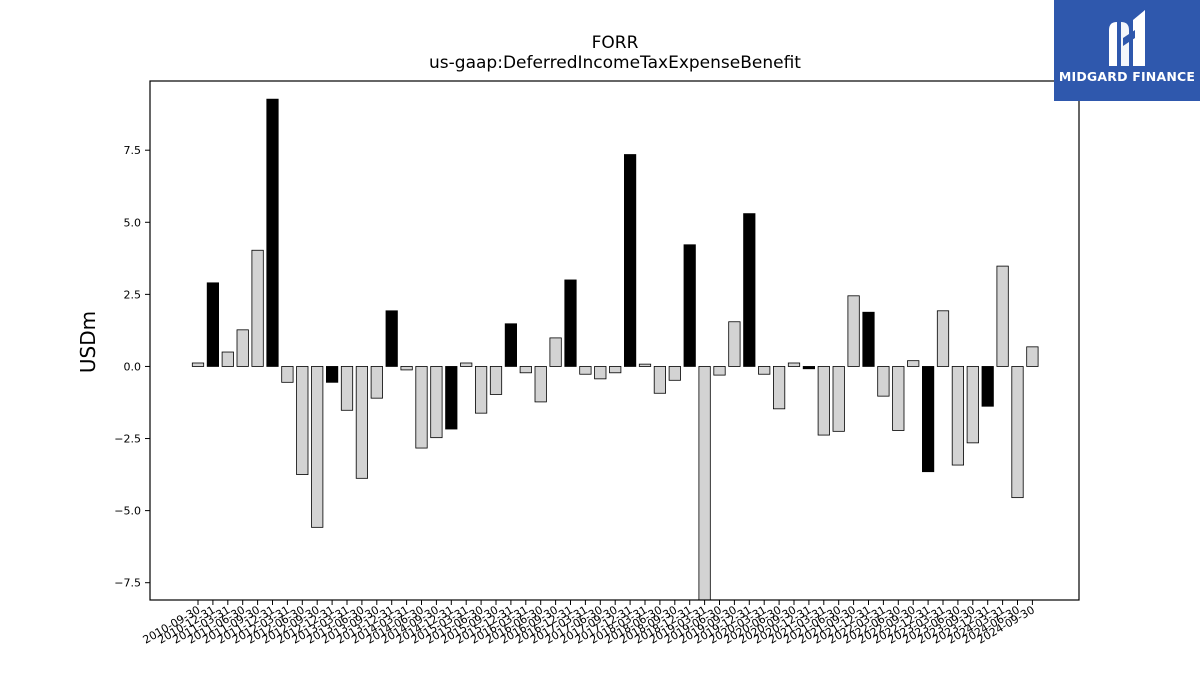  I want to click on y-tick-label: 0.0, so click(133, 366).